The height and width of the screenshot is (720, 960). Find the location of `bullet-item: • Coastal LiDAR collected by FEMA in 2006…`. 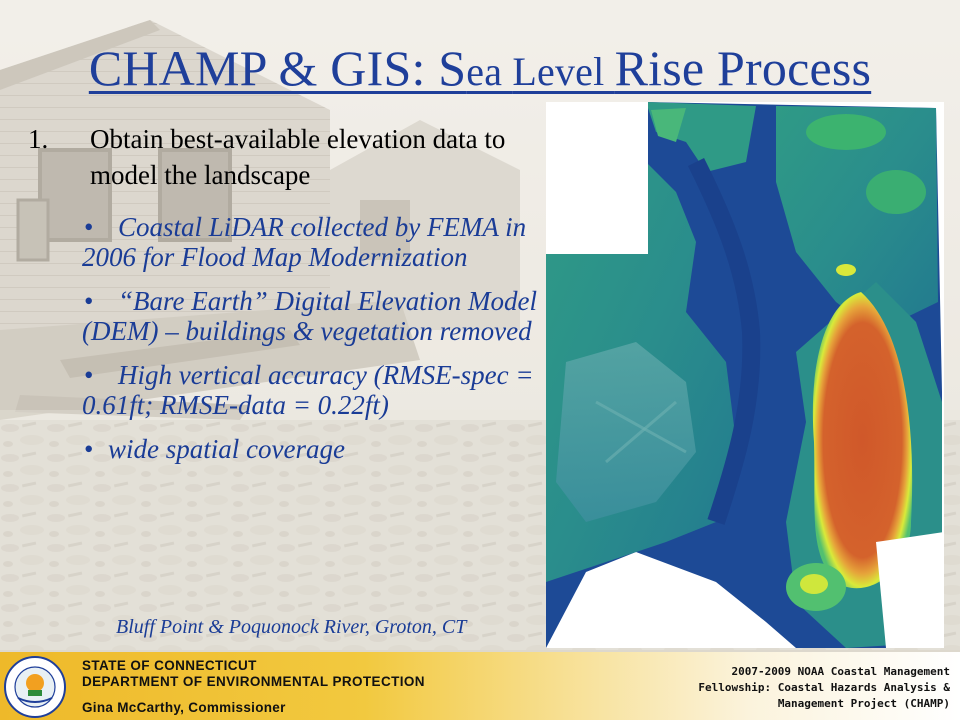

bullet-item: • Coastal LiDAR collected by FEMA in 2006… is located at coordinates (309, 242).